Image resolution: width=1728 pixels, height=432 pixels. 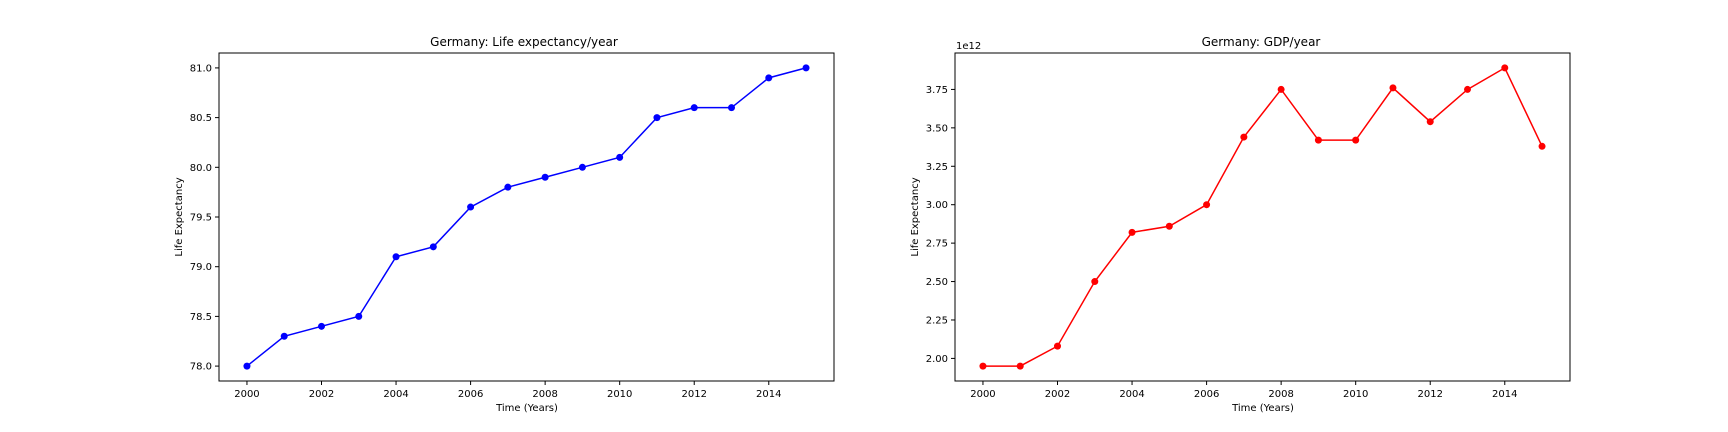 What do you see at coordinates (937, 167) in the screenshot?
I see `y-tick-label: 3.25` at bounding box center [937, 167].